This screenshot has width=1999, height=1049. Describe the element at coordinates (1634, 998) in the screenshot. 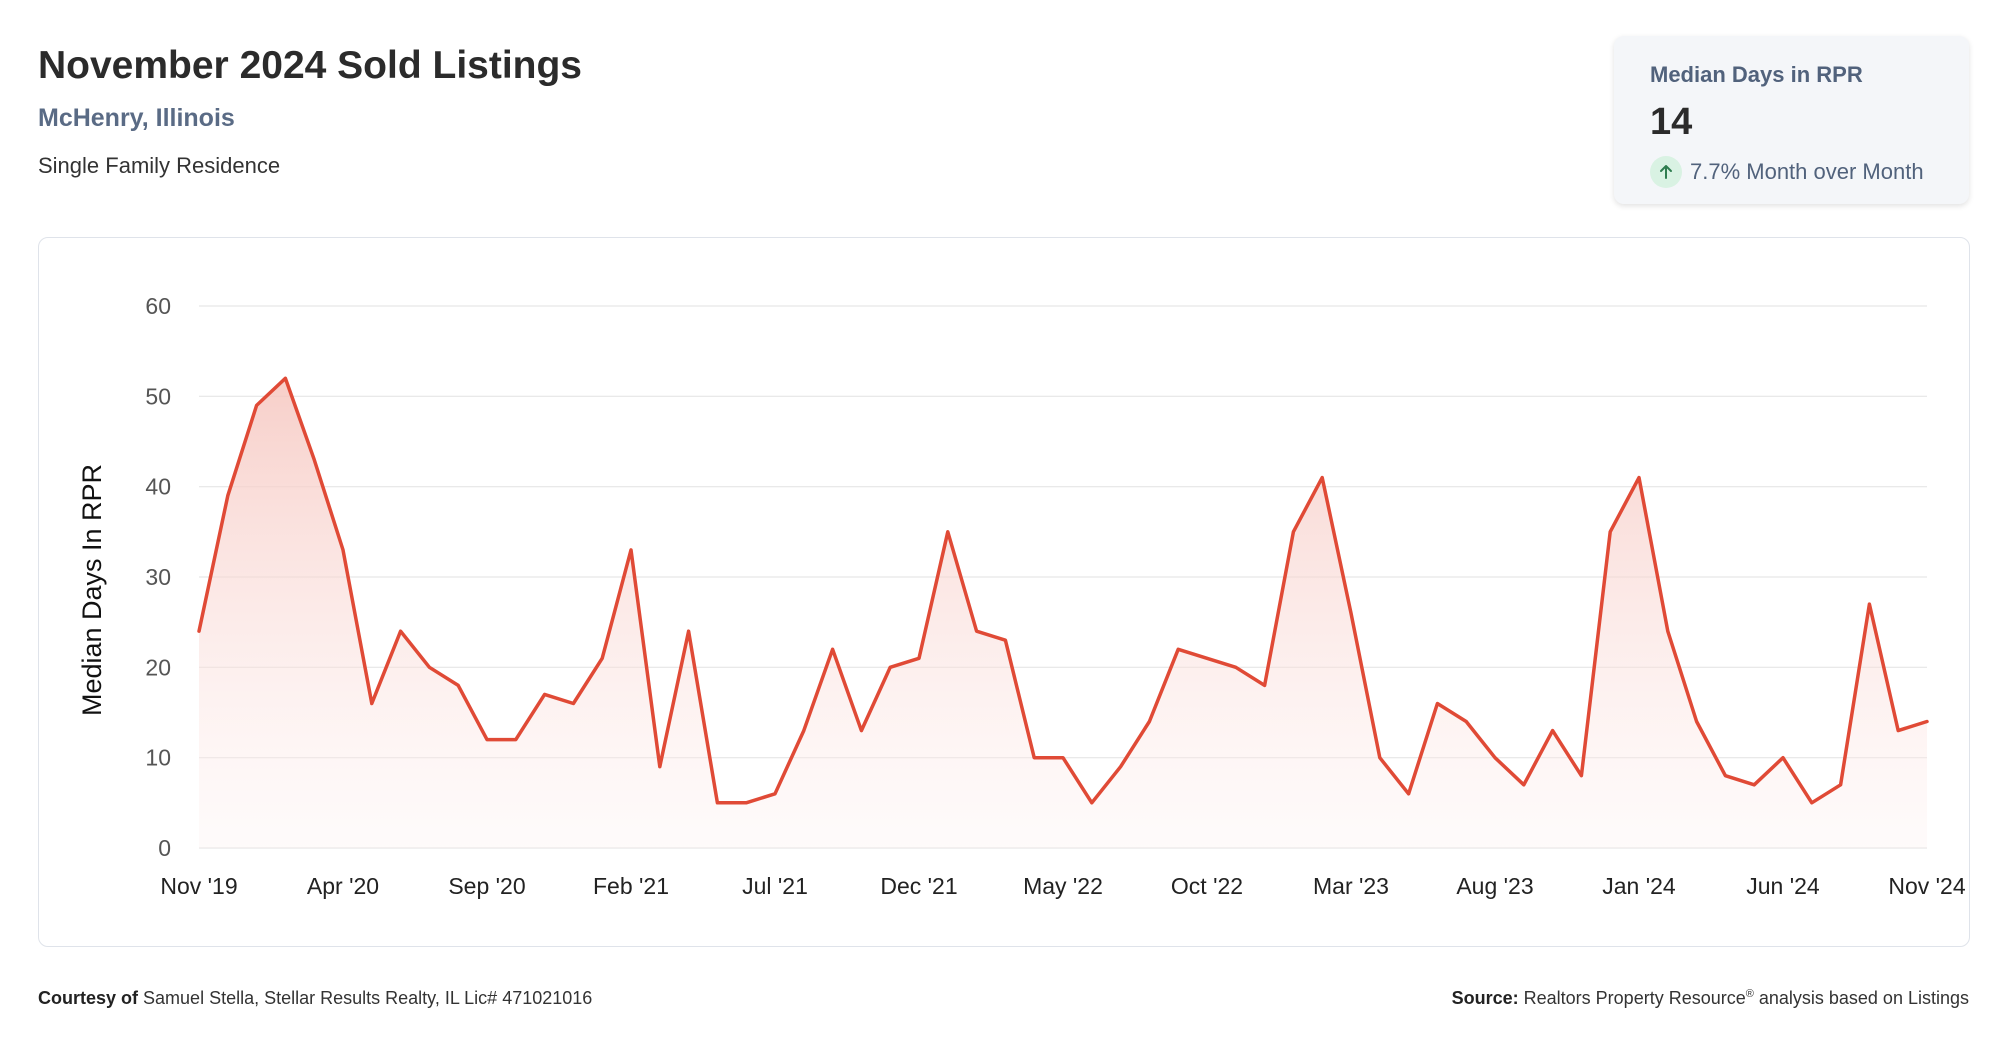

I see `source-text-a: Realtors Property Resource` at that location.